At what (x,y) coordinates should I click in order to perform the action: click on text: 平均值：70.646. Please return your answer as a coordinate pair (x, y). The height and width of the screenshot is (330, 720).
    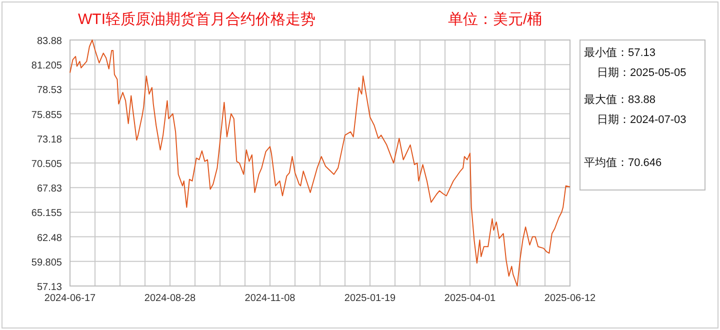
    Looking at the image, I should click on (623, 163).